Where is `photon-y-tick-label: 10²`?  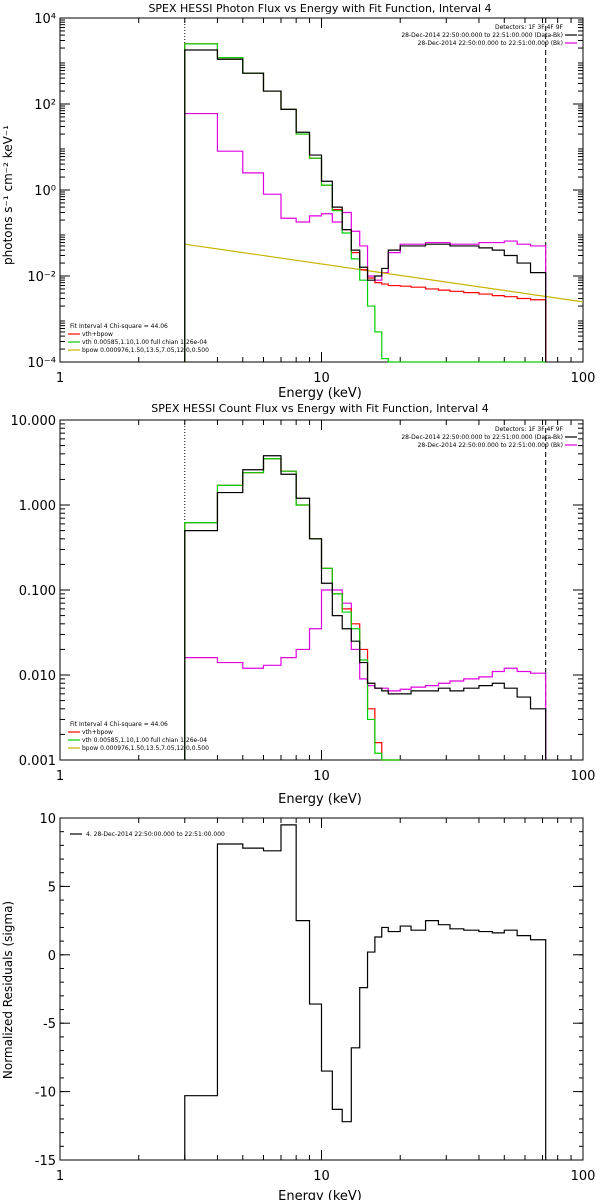 photon-y-tick-label: 10² is located at coordinates (45, 105).